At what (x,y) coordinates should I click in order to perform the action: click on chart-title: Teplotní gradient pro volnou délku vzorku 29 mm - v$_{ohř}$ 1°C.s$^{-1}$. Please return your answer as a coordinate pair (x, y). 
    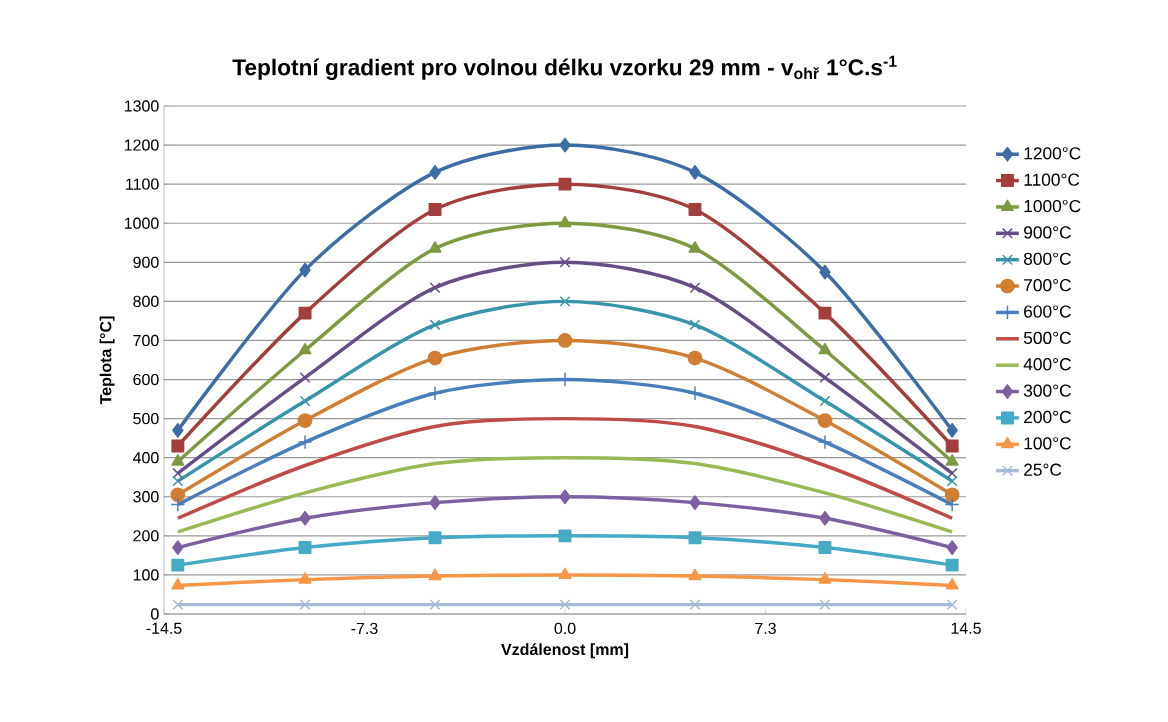
    Looking at the image, I should click on (564, 67).